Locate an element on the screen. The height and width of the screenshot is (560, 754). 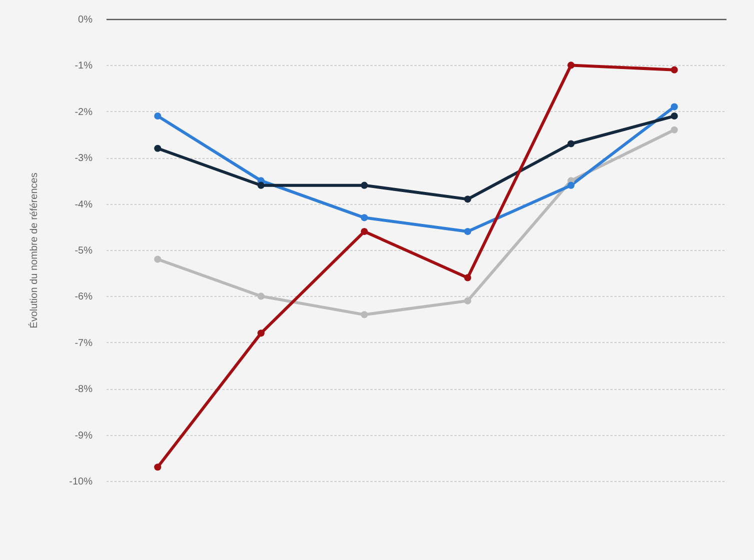
y-tick-label: -4% is located at coordinates (83, 204).